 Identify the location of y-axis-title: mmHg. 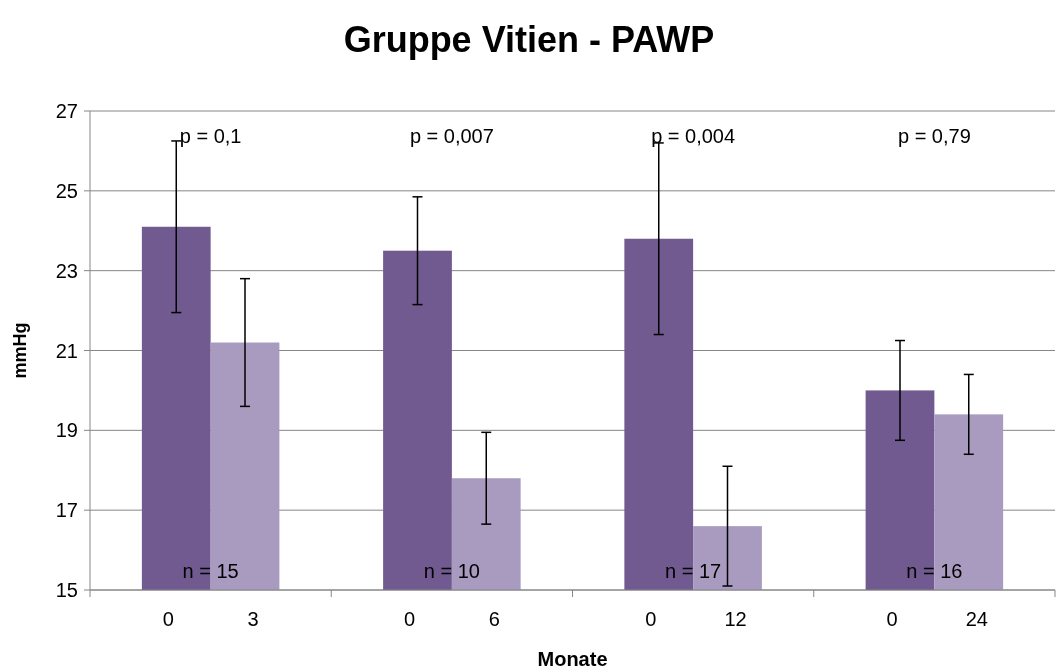
(20, 350).